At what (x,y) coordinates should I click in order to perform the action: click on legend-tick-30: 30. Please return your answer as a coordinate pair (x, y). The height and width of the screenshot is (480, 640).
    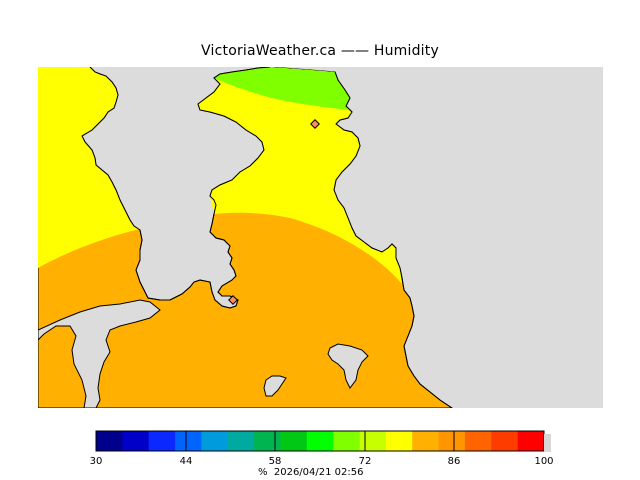
    Looking at the image, I should click on (96, 461).